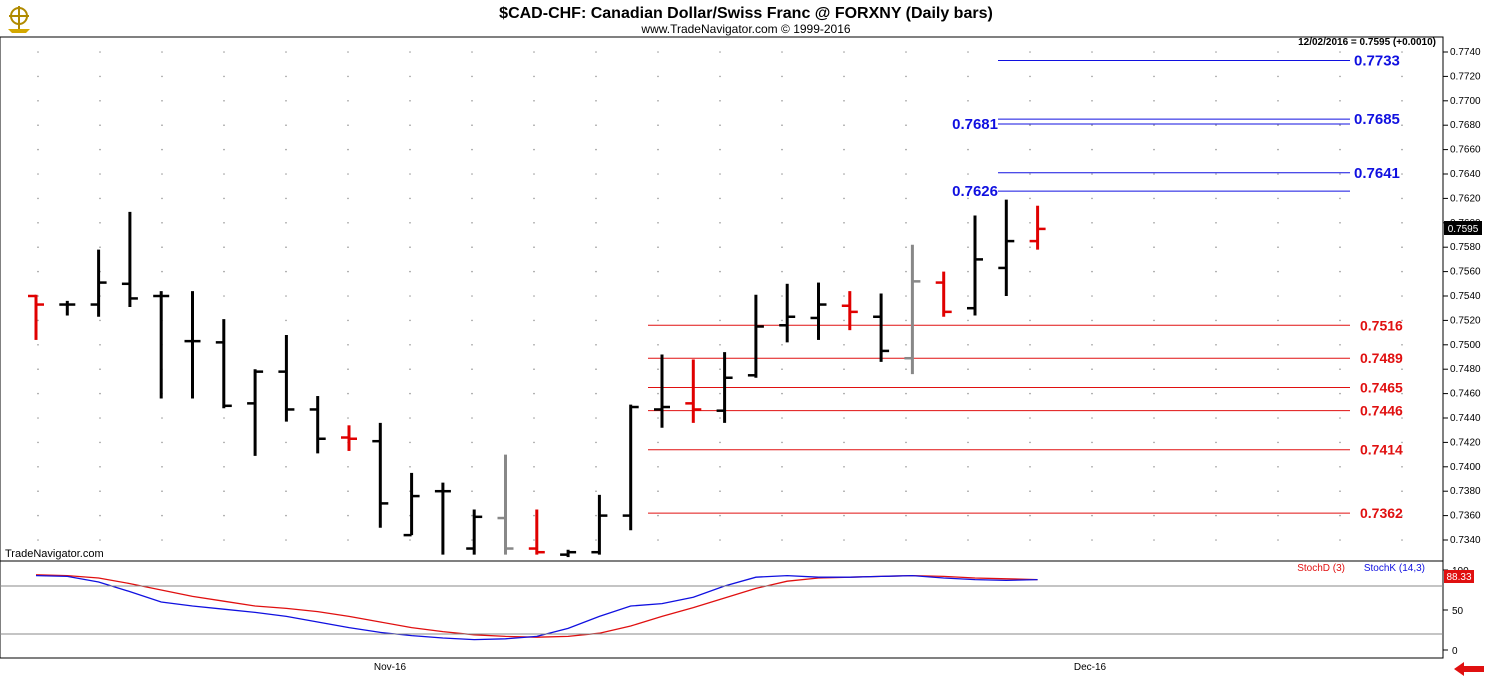 This screenshot has height=677, width=1492. Describe the element at coordinates (1455, 651) in the screenshot. I see `stoch-tick-label: 0` at that location.